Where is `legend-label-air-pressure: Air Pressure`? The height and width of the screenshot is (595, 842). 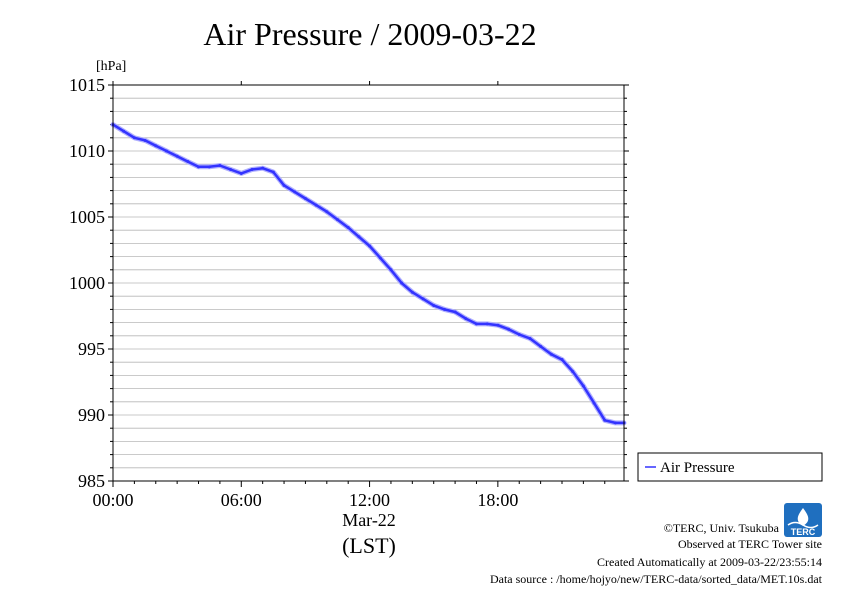 legend-label-air-pressure: Air Pressure is located at coordinates (697, 468).